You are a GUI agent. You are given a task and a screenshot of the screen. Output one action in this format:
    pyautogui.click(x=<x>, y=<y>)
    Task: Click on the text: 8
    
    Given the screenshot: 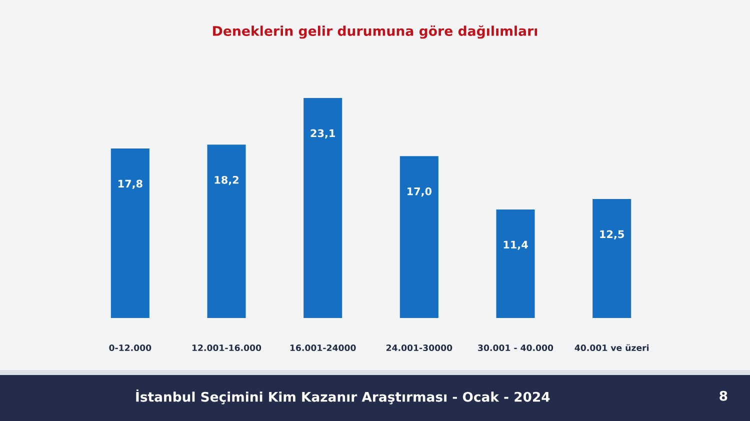 What is the action you would take?
    pyautogui.click(x=724, y=395)
    